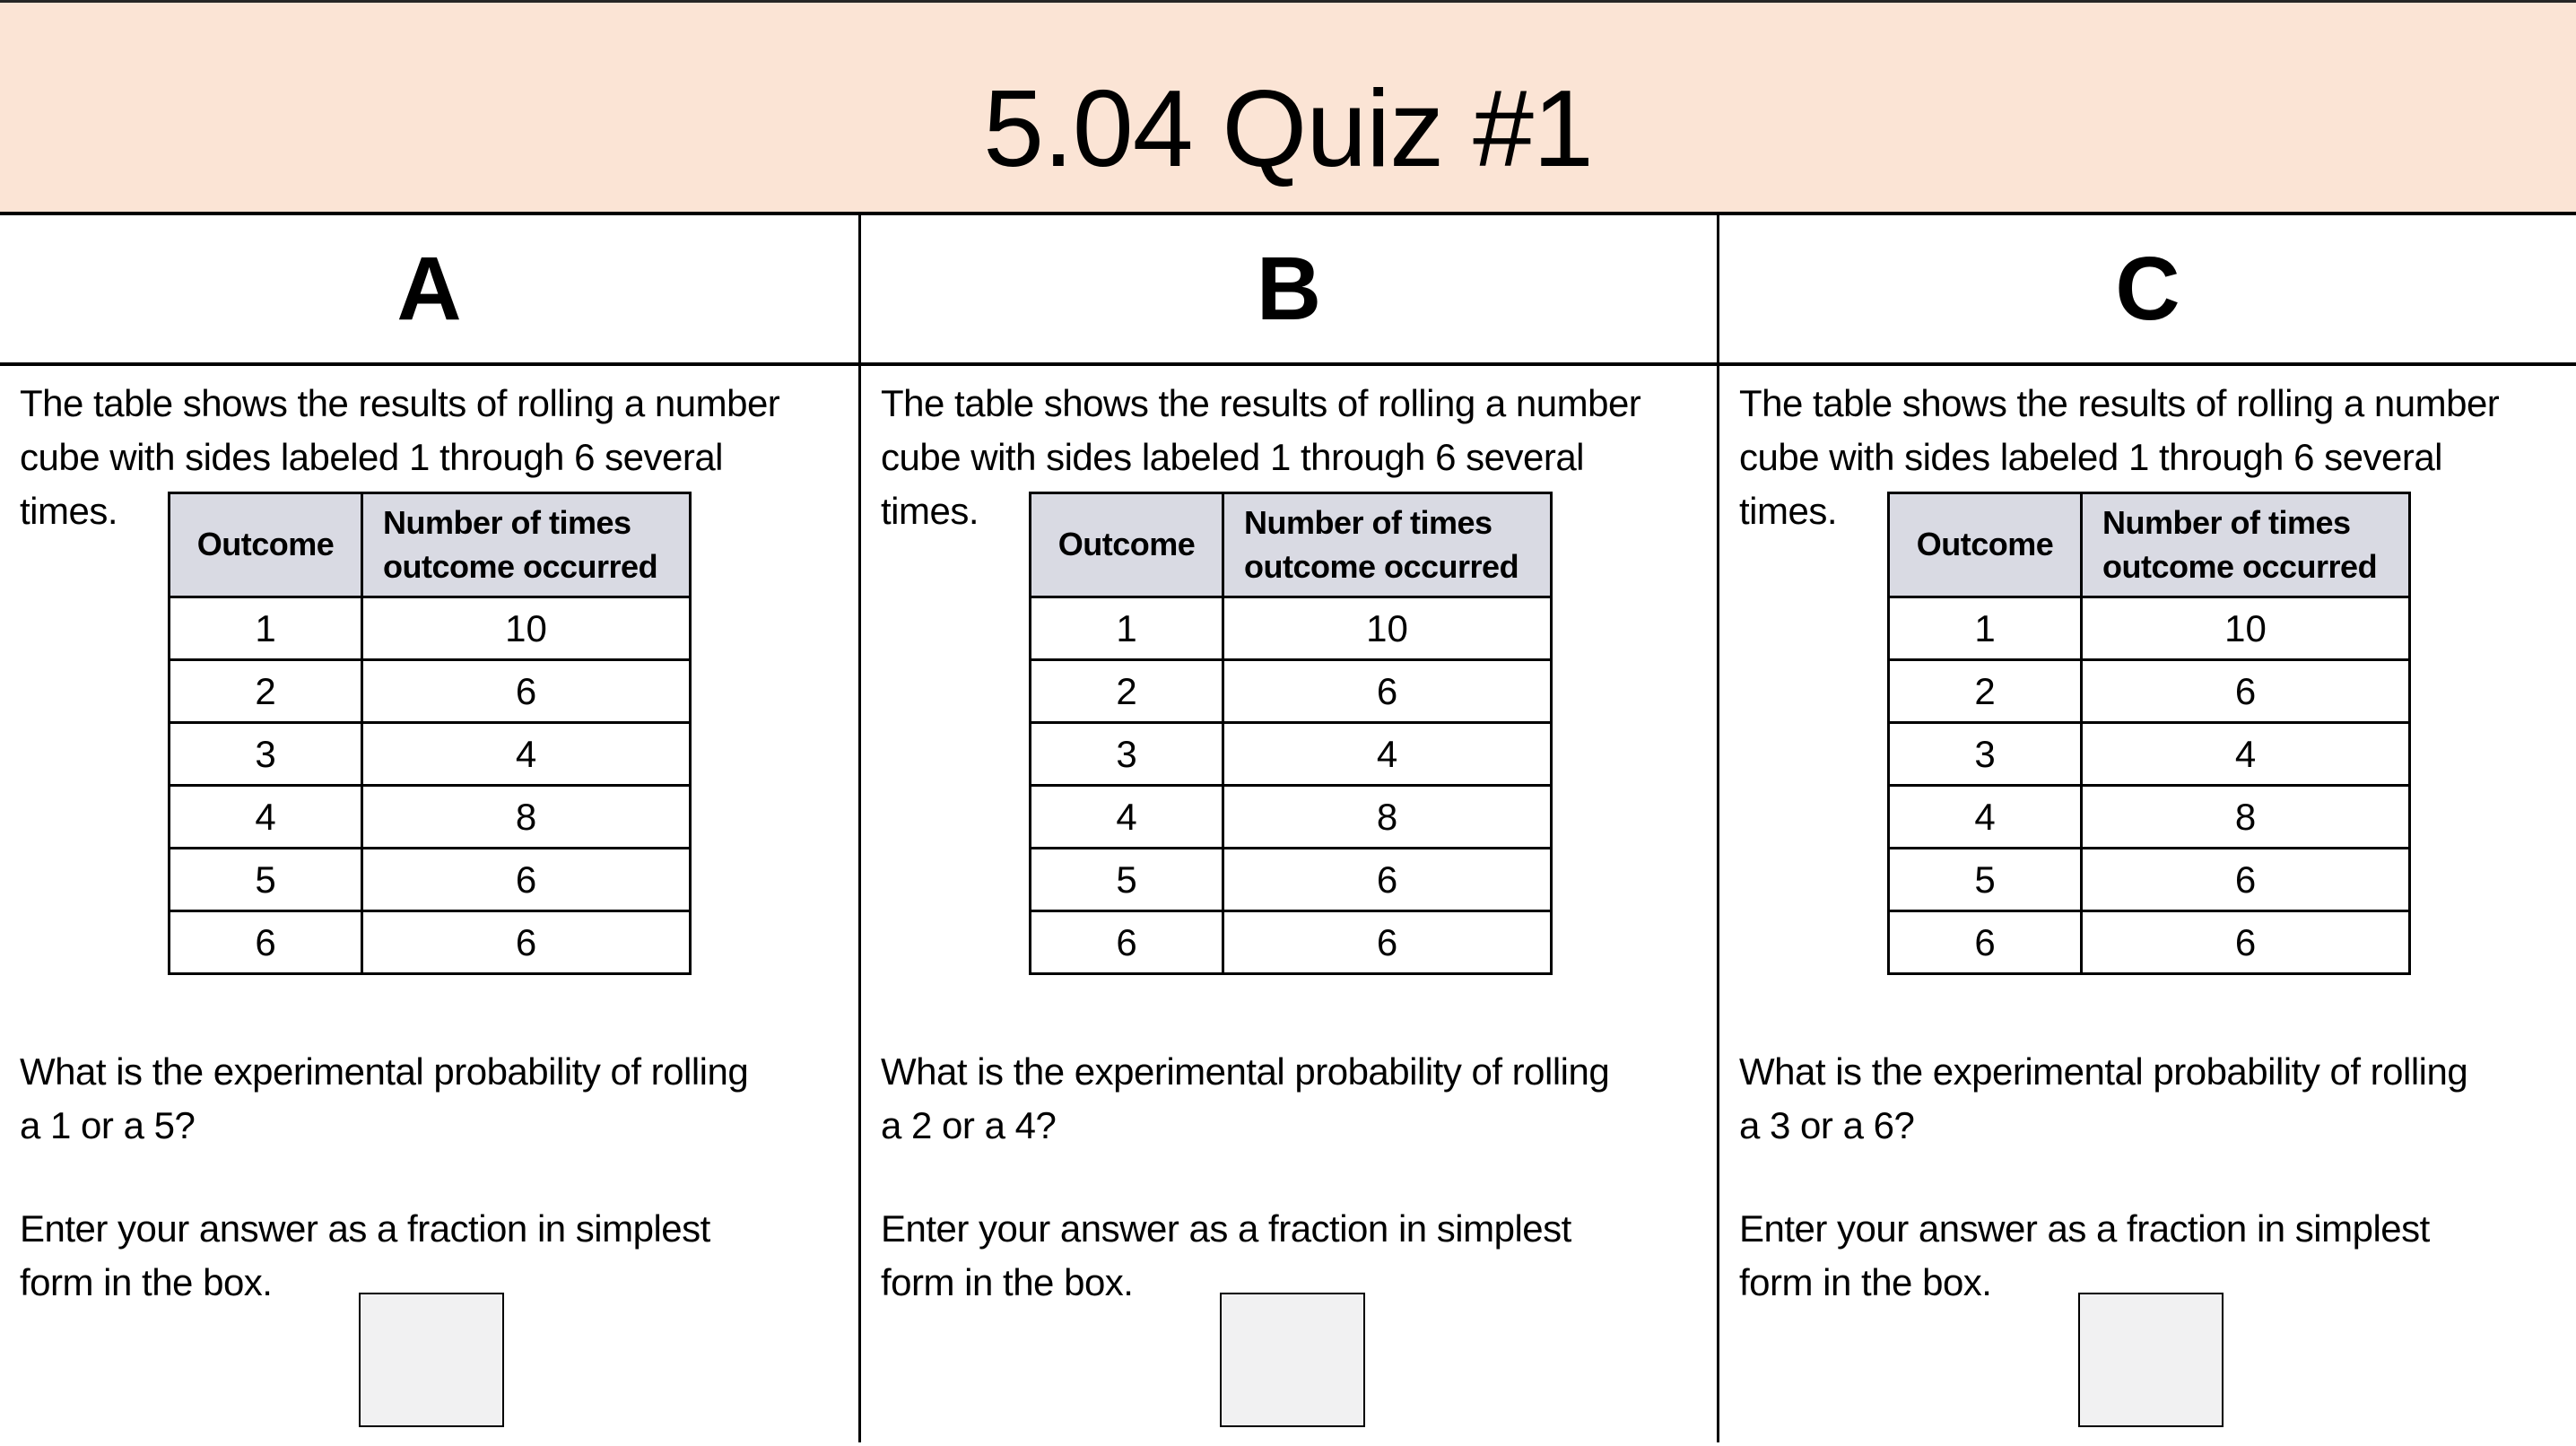  I want to click on column-label-c: C, so click(2146, 288).